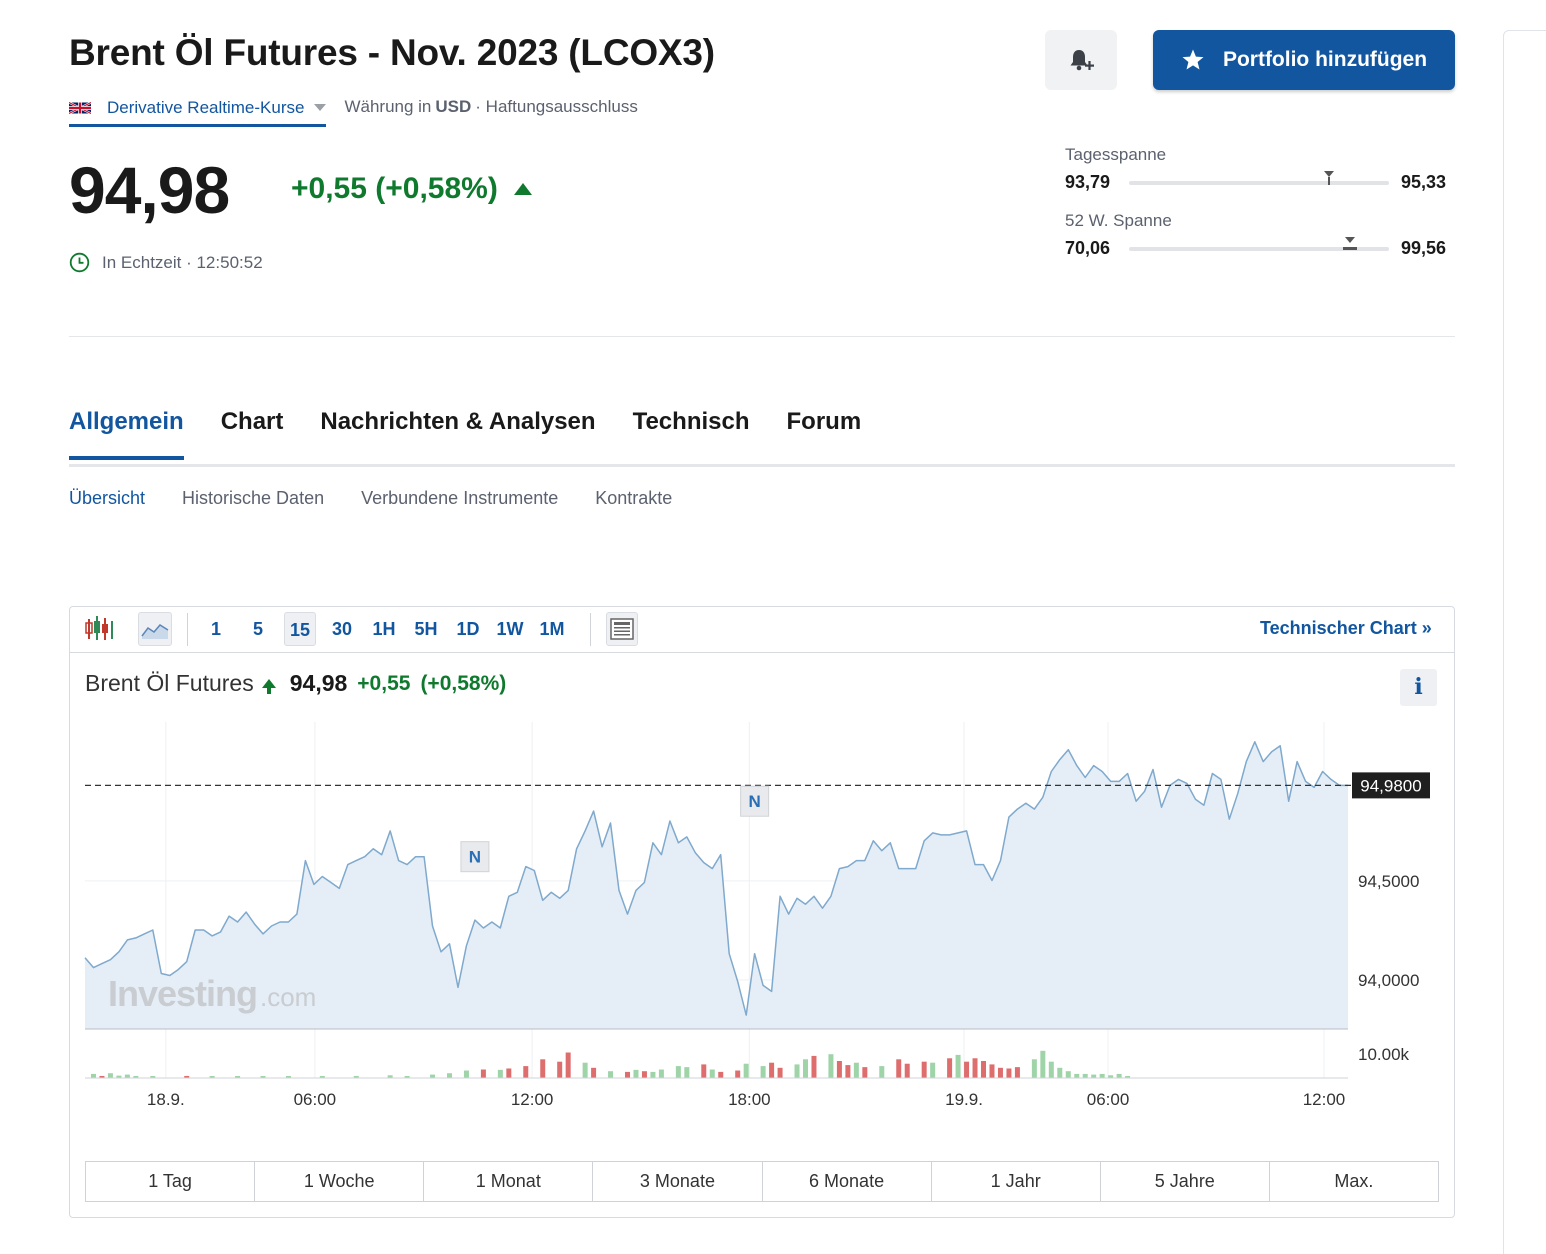 The width and height of the screenshot is (1546, 1254). Describe the element at coordinates (182, 262) in the screenshot. I see `realtime-text: In Echtzeit · 12:50:52` at that location.